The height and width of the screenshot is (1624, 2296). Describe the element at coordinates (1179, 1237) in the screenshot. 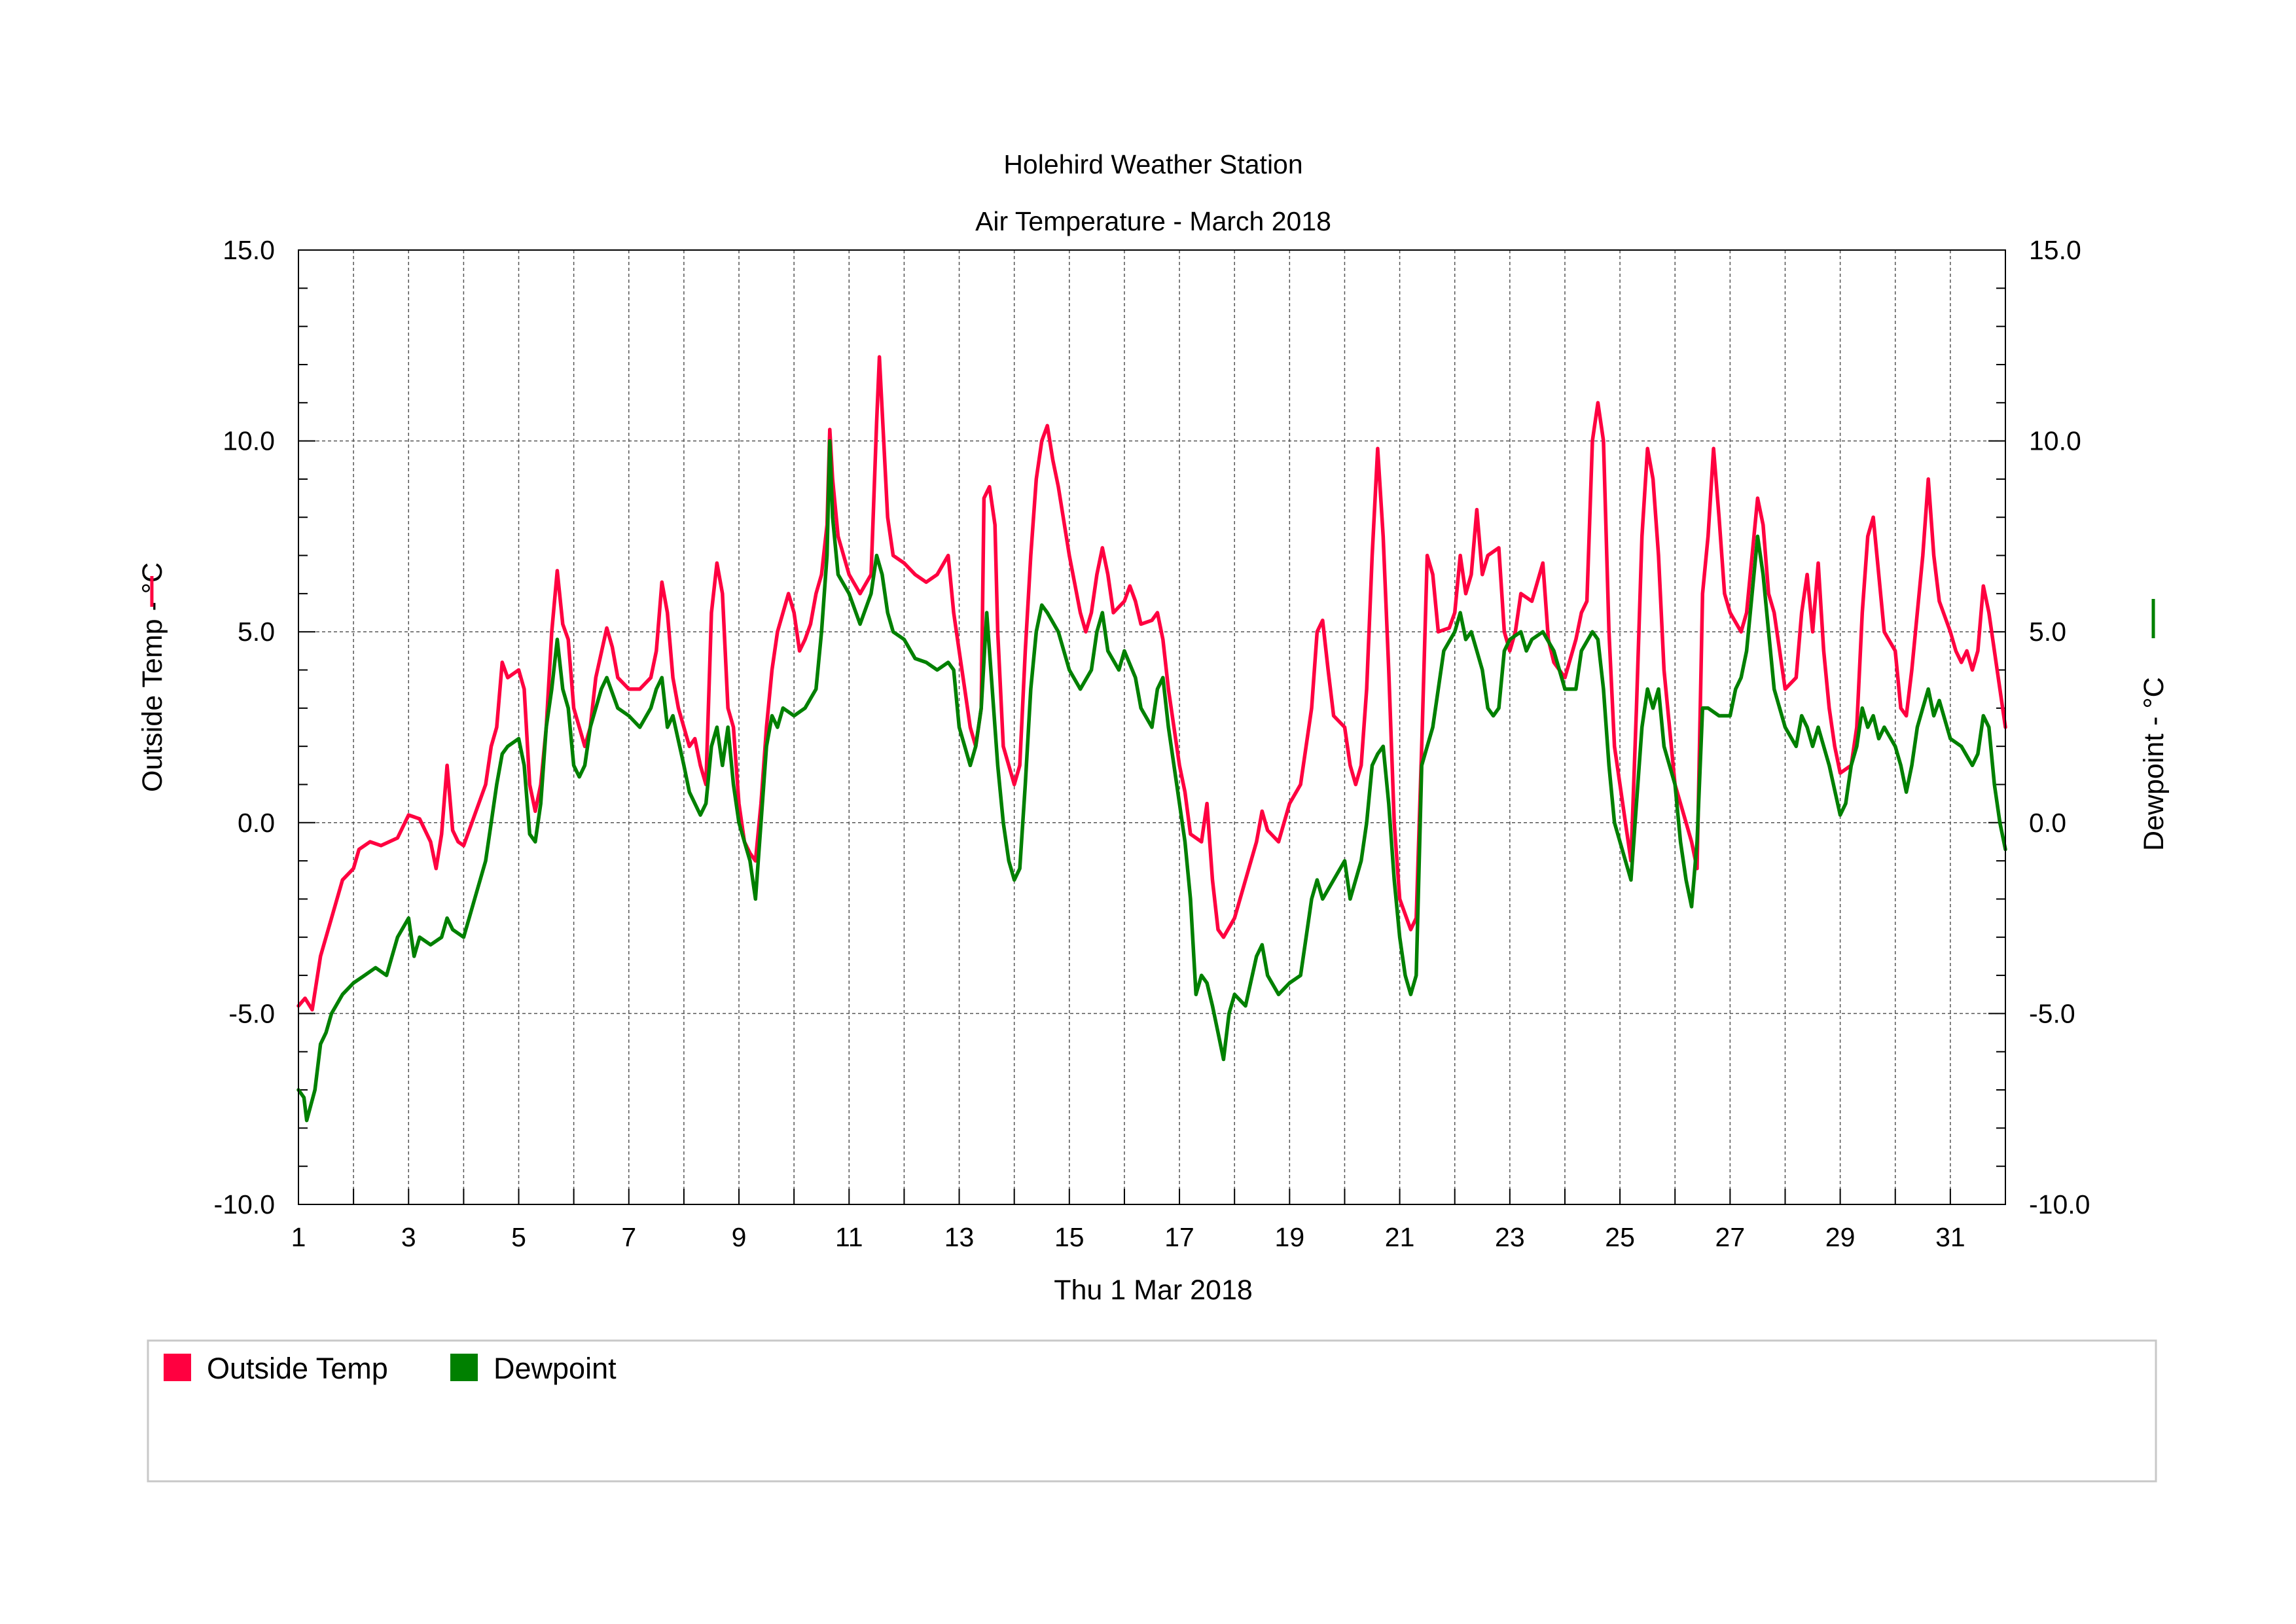

I see `x-tick-label: 17` at that location.